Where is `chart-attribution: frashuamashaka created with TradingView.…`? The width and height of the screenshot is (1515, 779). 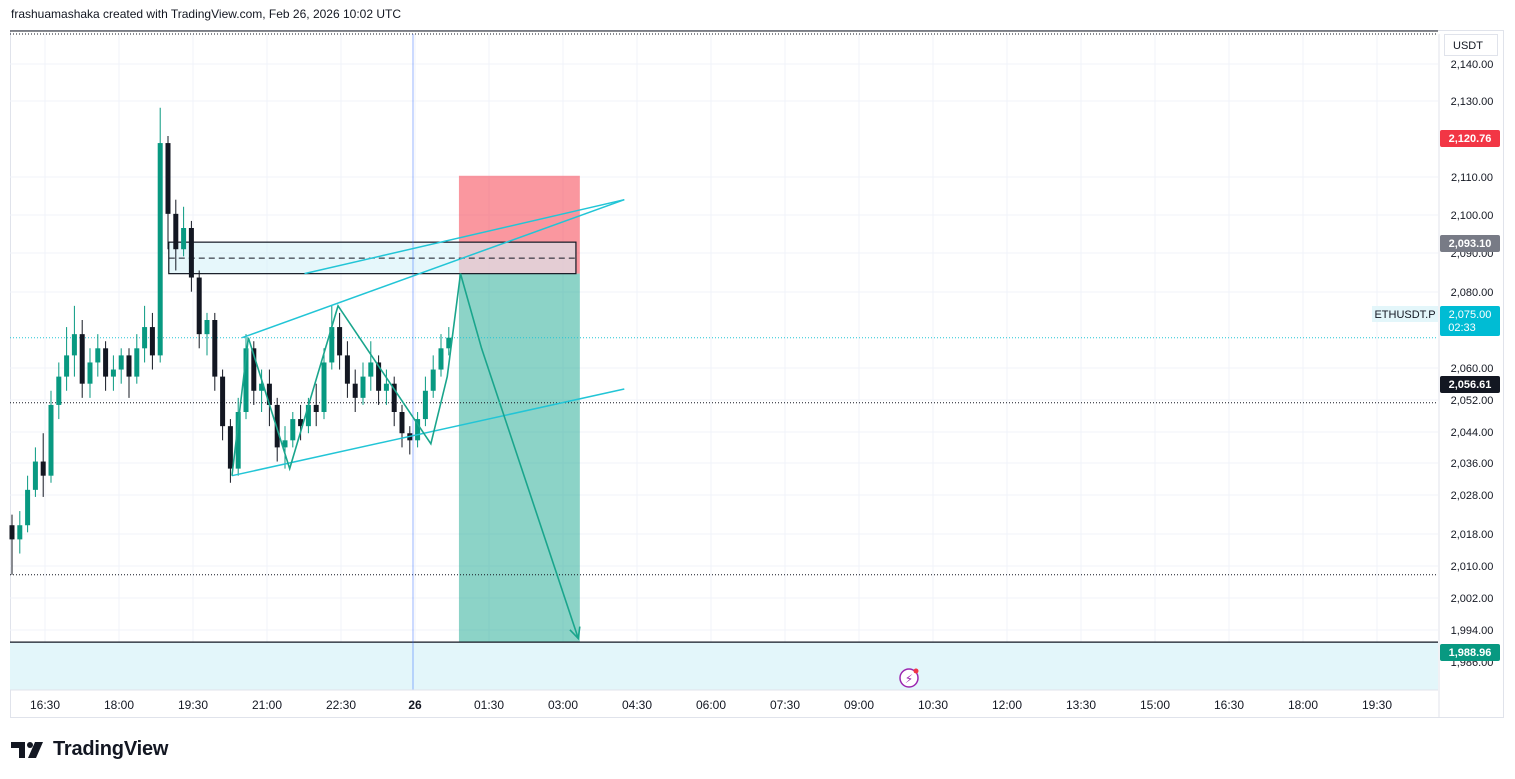
chart-attribution: frashuamashaka created with TradingView.… is located at coordinates (206, 14).